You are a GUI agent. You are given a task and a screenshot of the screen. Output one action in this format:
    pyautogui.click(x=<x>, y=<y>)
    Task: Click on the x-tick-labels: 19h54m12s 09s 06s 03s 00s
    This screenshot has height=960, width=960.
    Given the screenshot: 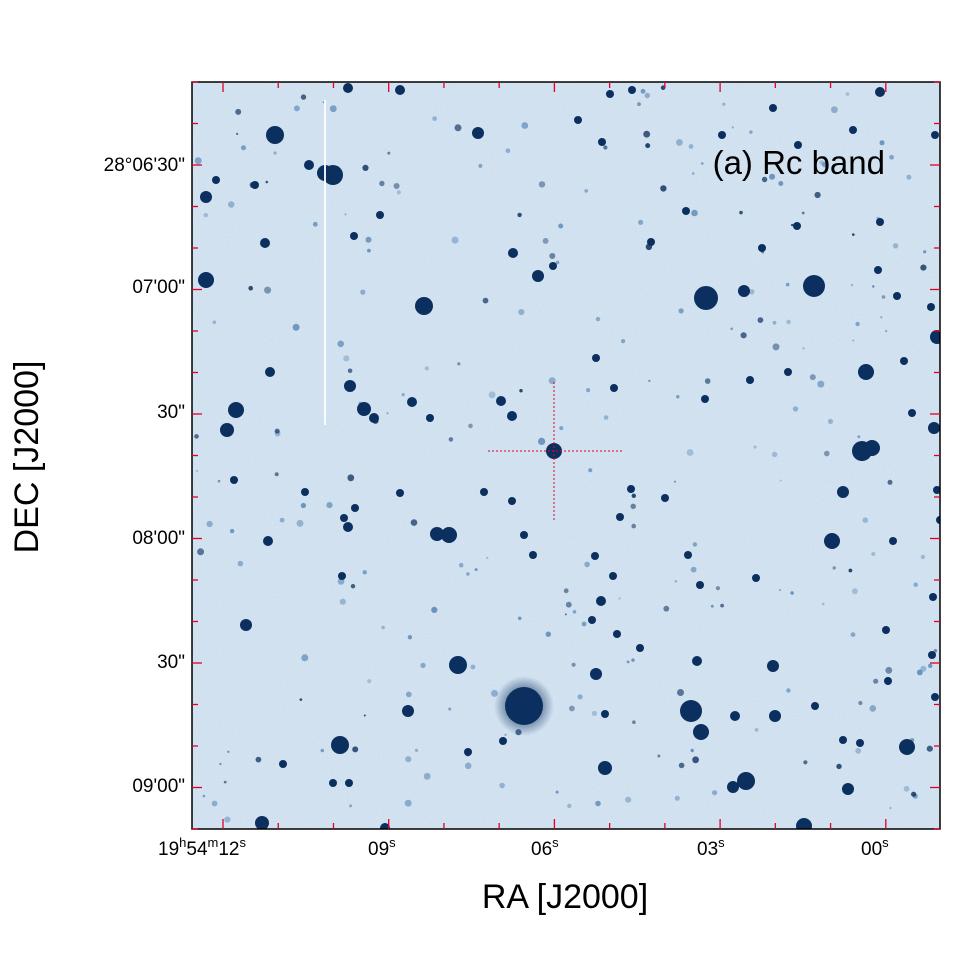 What is the action you would take?
    pyautogui.click(x=523, y=847)
    